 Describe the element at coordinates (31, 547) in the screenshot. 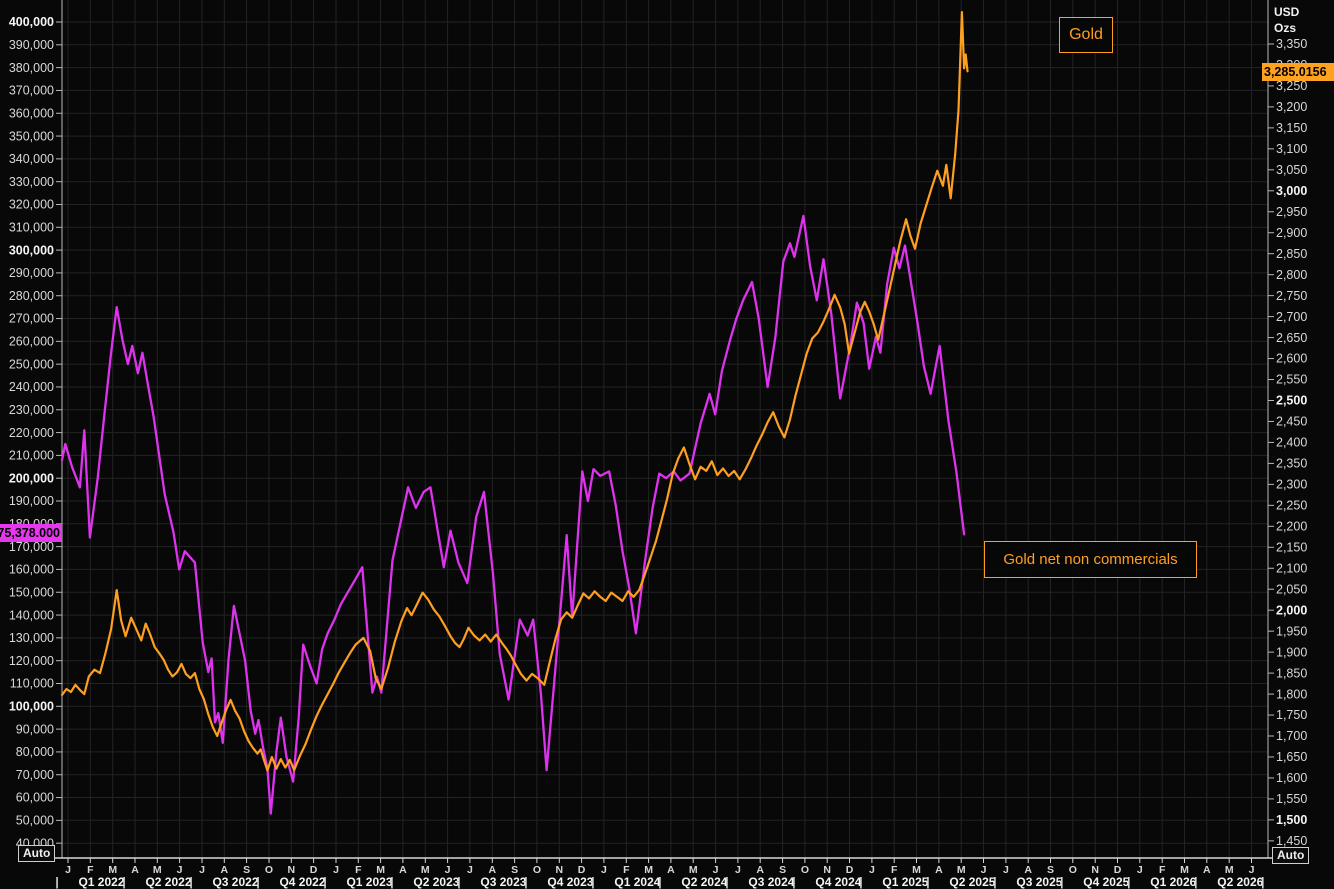

I see `left-axis-tick-label: 170,000` at that location.